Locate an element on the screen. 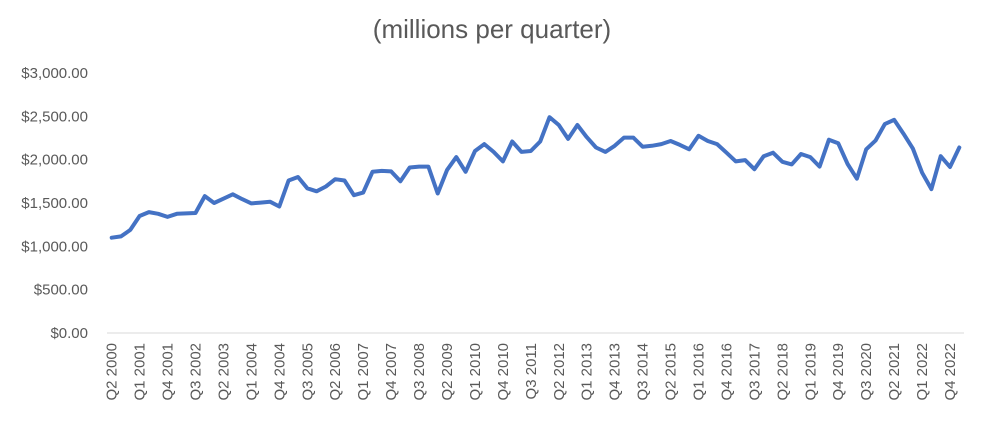 The width and height of the screenshot is (984, 422). x-tick-label: Q2 2006 is located at coordinates (335, 372).